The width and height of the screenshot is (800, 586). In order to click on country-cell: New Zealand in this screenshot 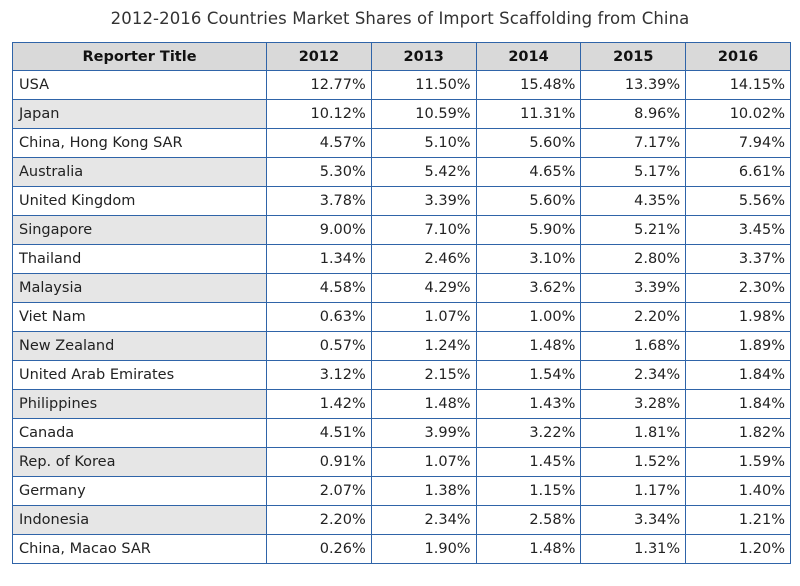, I will do `click(139, 346)`.